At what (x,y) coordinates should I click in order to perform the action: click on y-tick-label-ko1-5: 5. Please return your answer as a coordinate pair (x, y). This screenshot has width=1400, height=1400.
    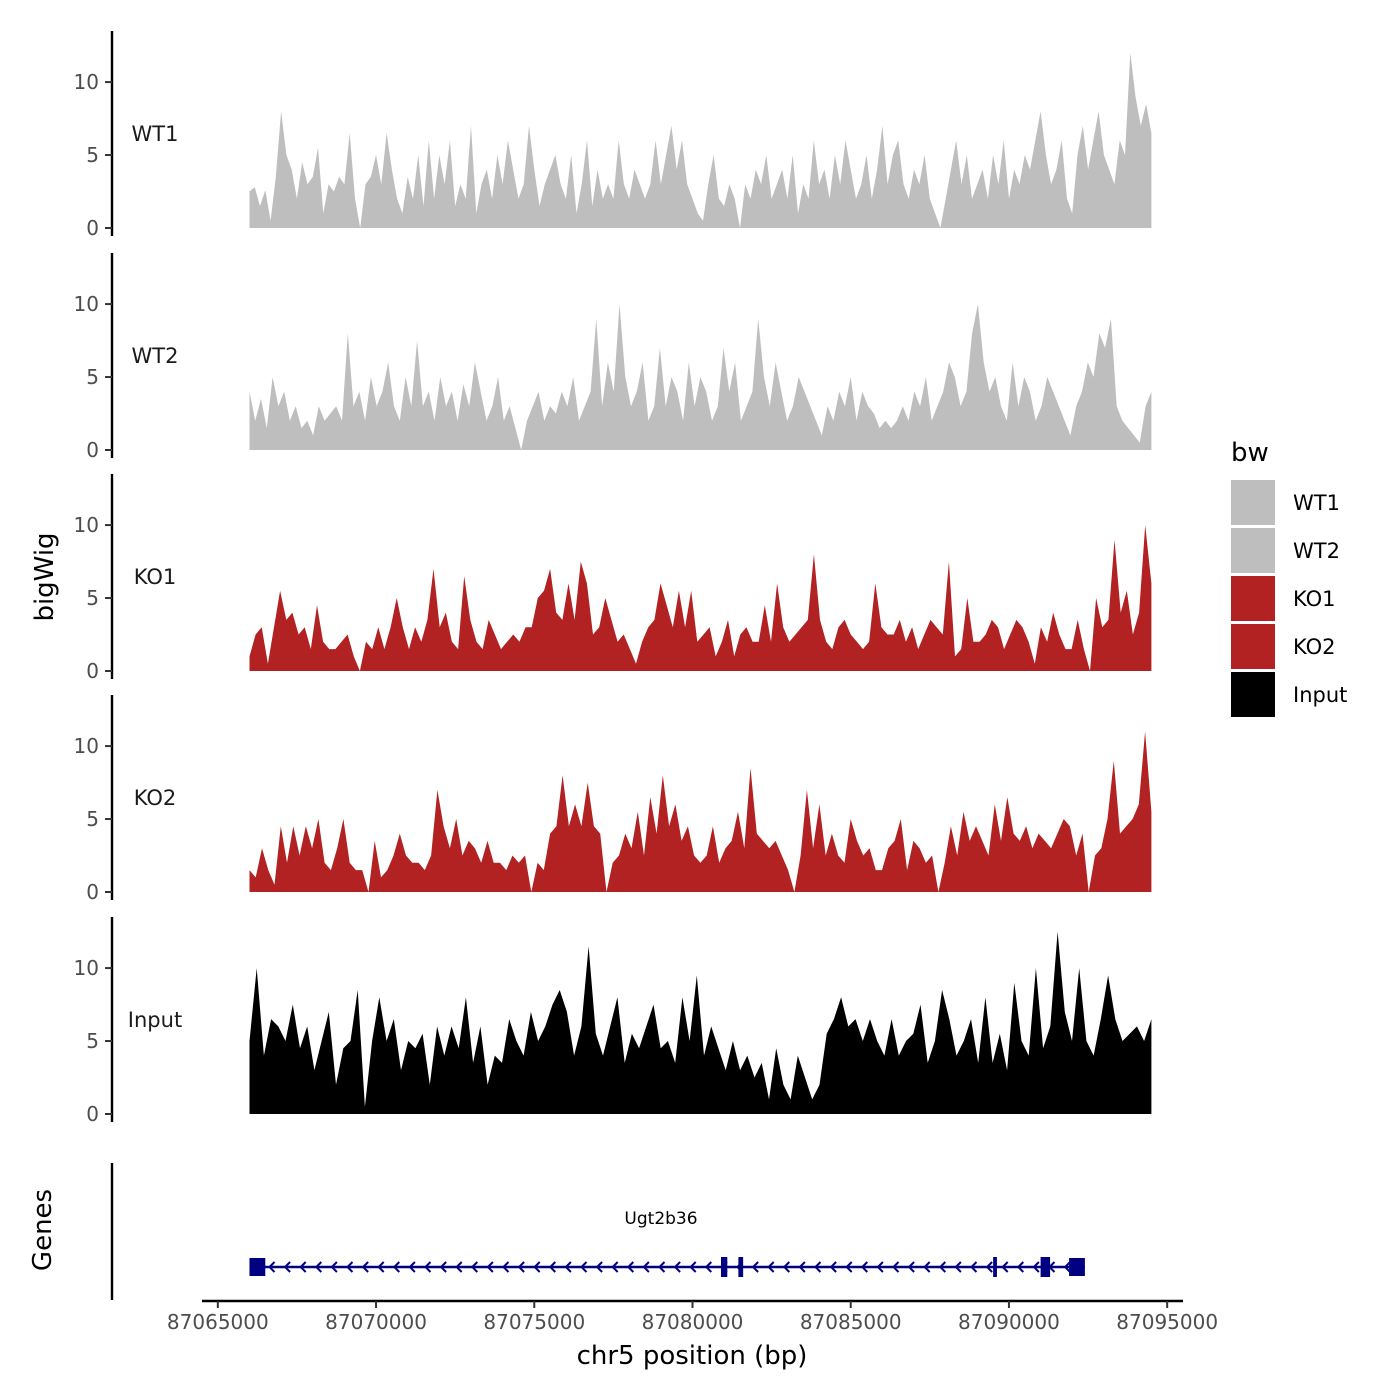
    Looking at the image, I should click on (92, 598).